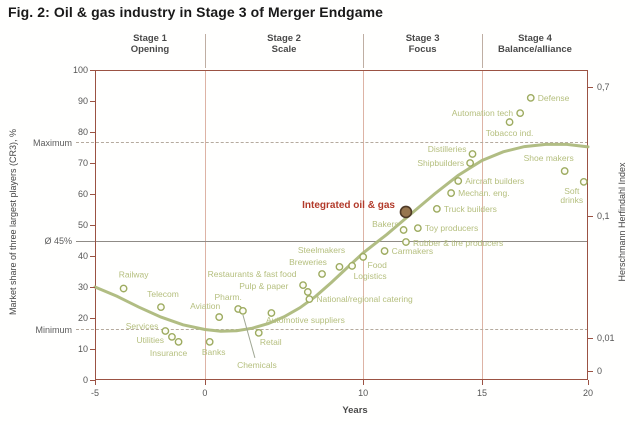 Image resolution: width=640 pixels, height=425 pixels. Describe the element at coordinates (378, 265) in the screenshot. I see `point-label-food: Food` at that location.